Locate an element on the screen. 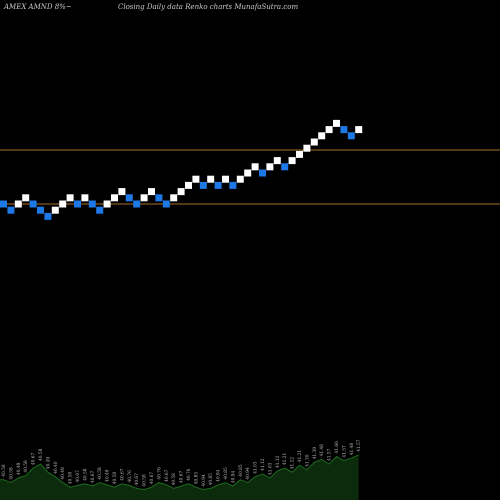 This screenshot has height=500, width=500. chart-symbol-label: AMEX AMND 8%~ is located at coordinates (37, 7).